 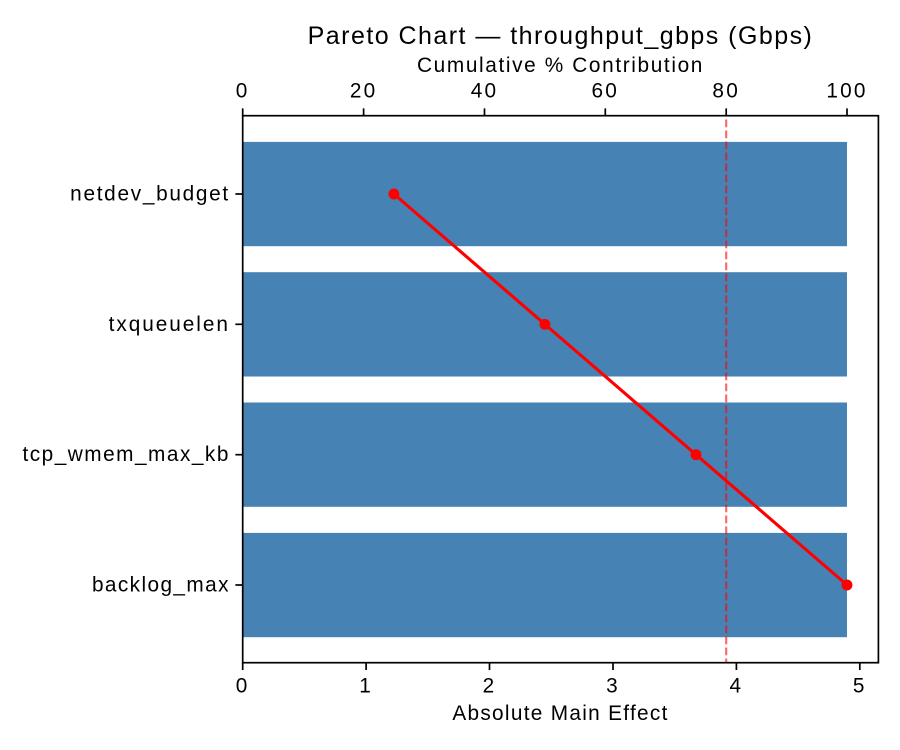 I want to click on svg-text: netdev_budget, so click(x=150, y=194).